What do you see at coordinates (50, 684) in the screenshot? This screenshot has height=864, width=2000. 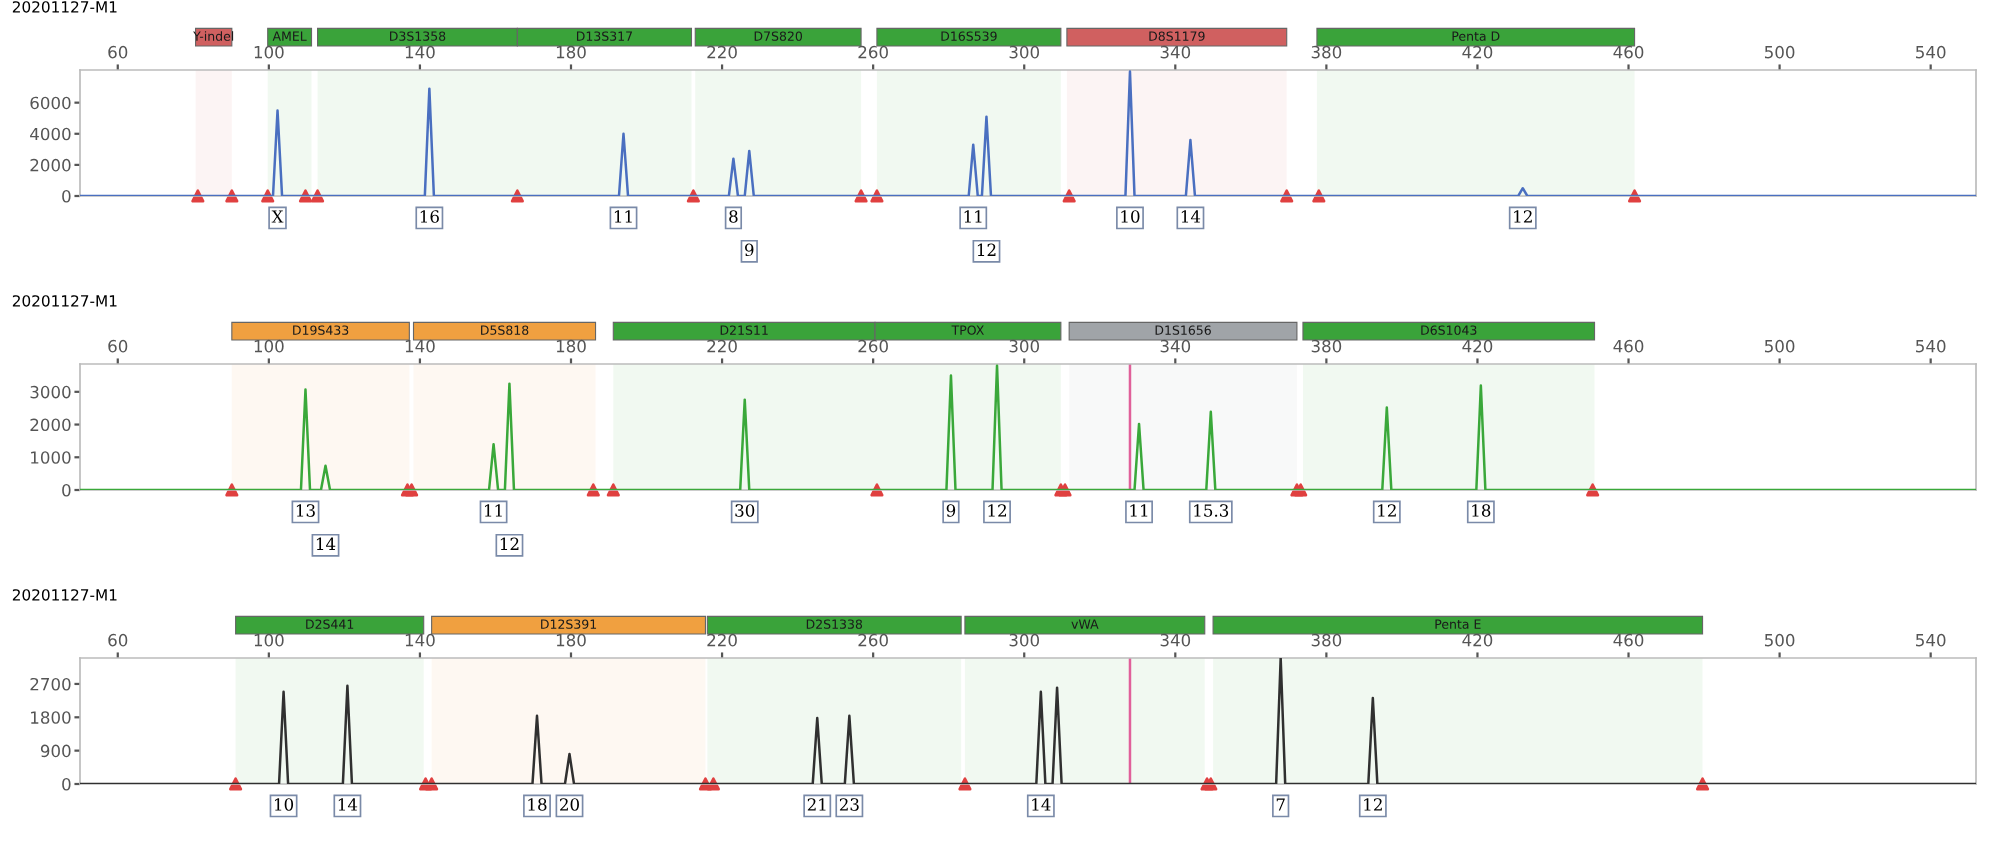 I see `y-tick-label: 2700` at bounding box center [50, 684].